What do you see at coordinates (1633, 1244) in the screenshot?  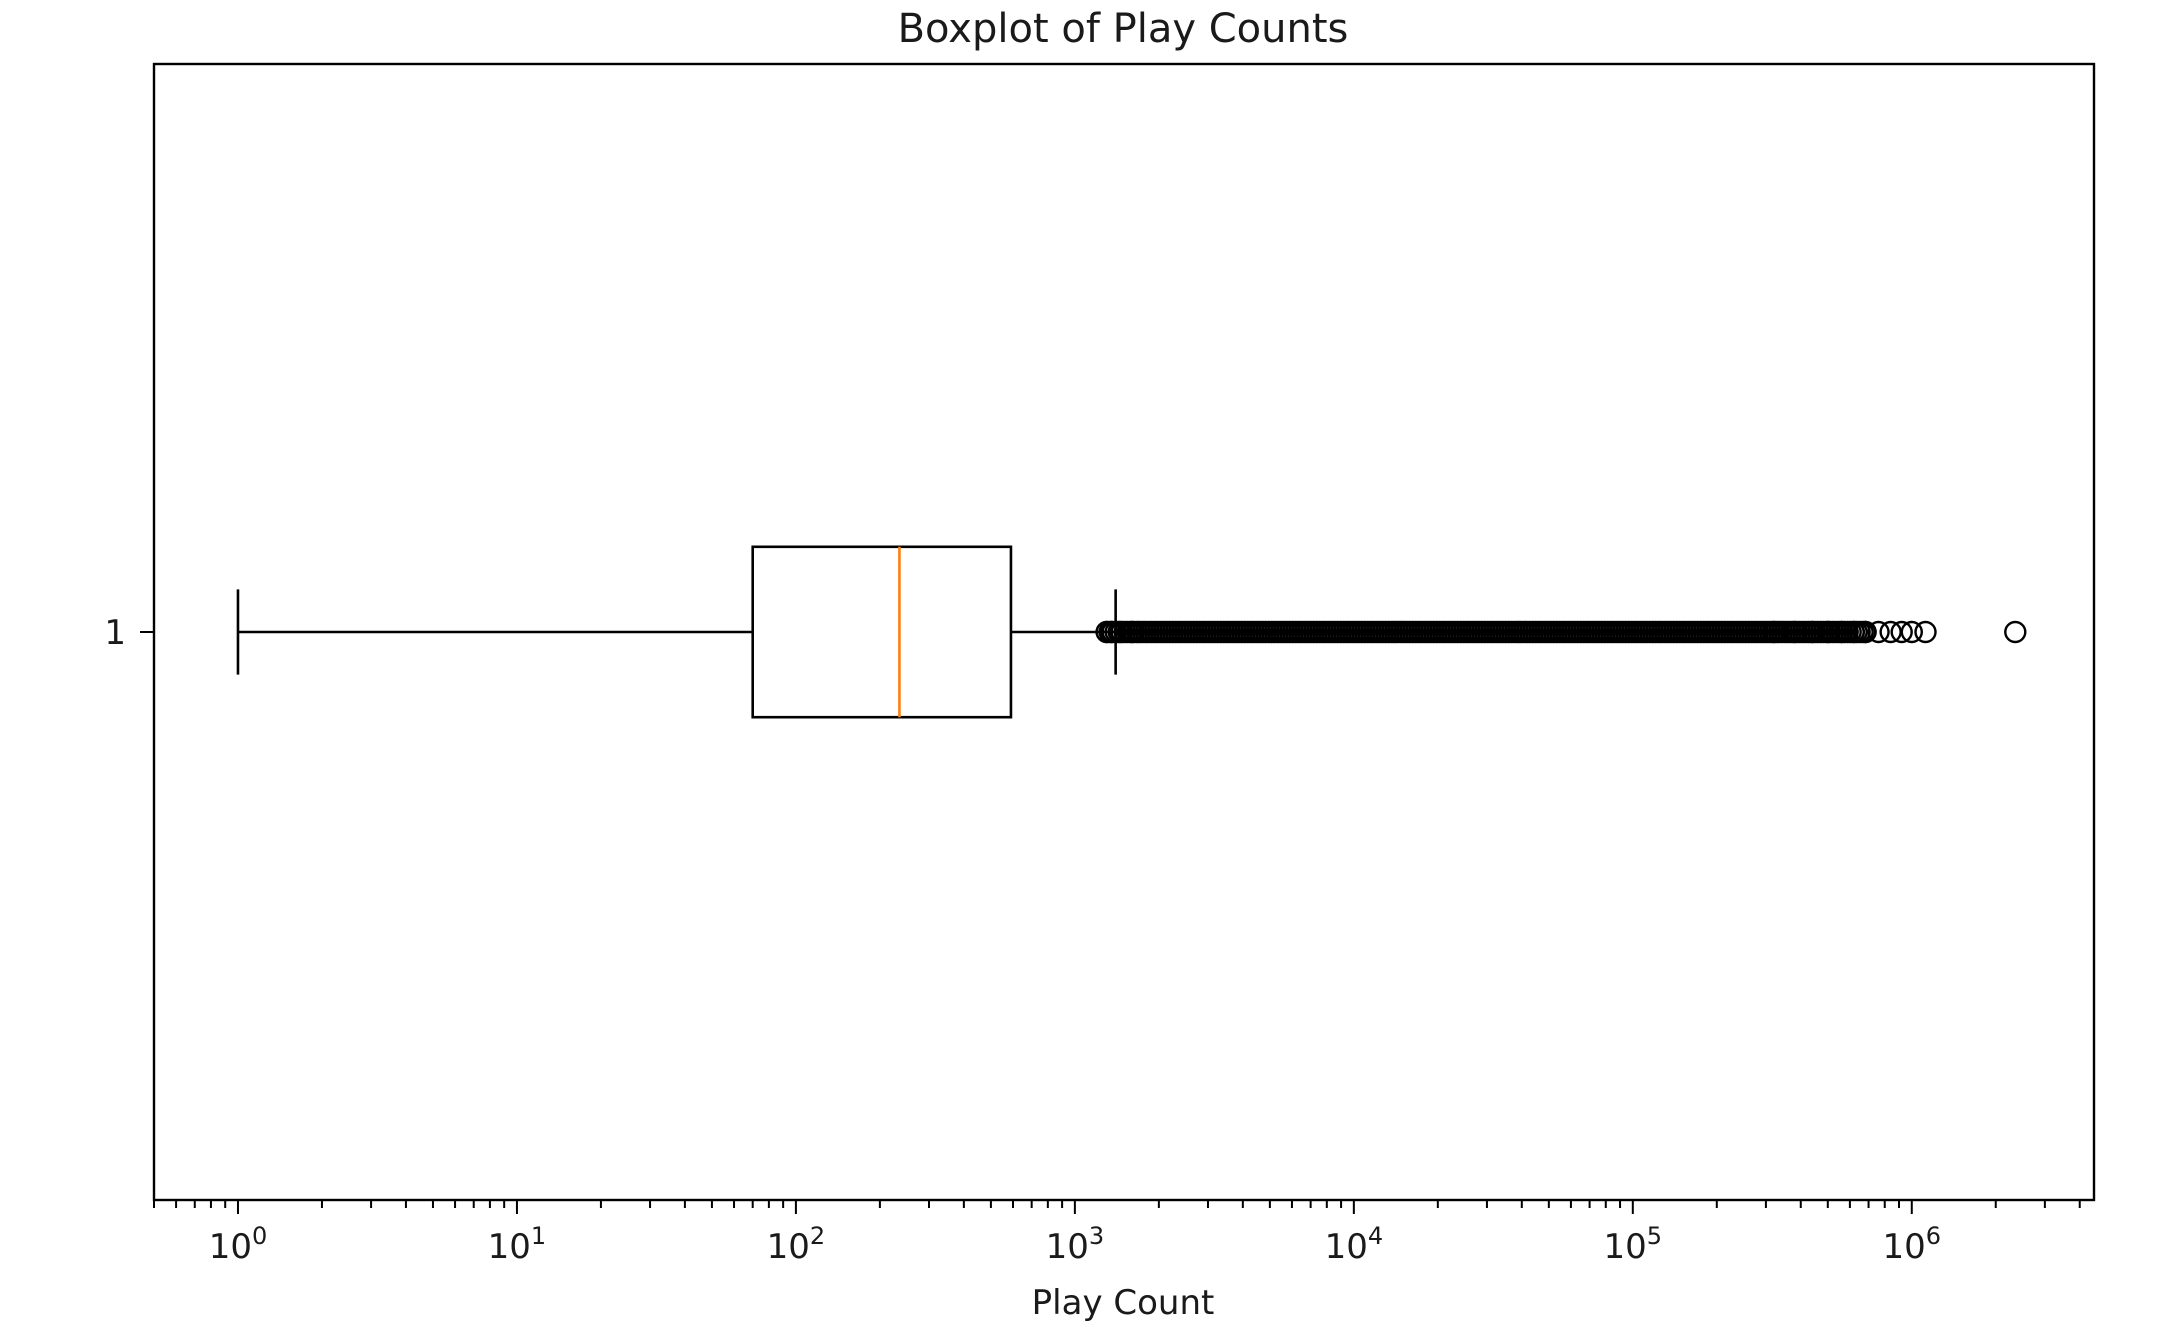 I see `x-tick-label: 10⁵` at bounding box center [1633, 1244].